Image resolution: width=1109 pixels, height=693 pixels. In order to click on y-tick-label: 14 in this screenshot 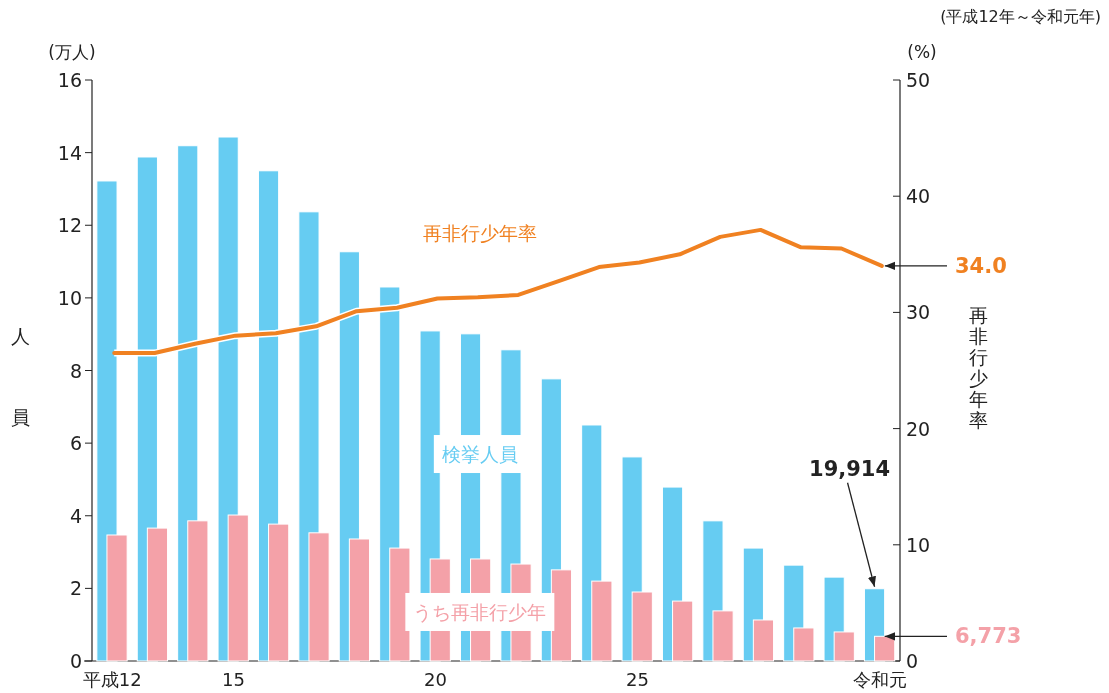, I will do `click(69, 152)`.